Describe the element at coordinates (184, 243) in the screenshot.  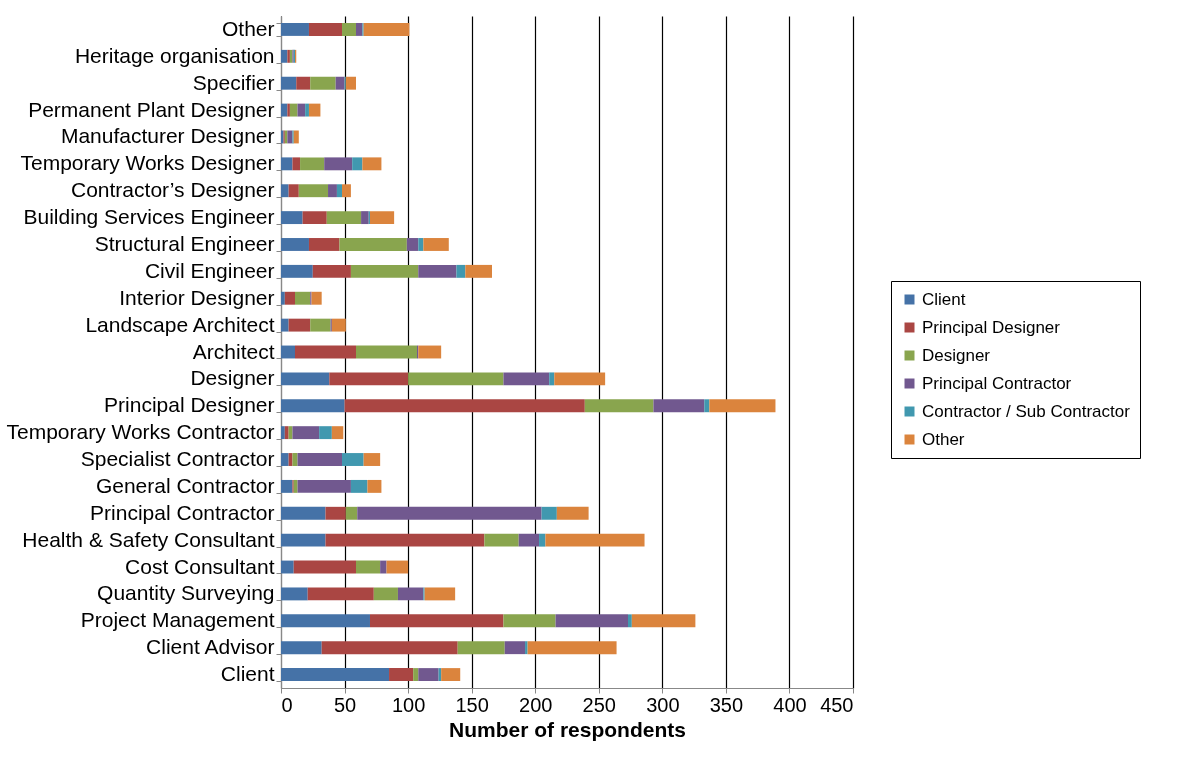
I see `y-tick-label: Structural Engineer` at that location.